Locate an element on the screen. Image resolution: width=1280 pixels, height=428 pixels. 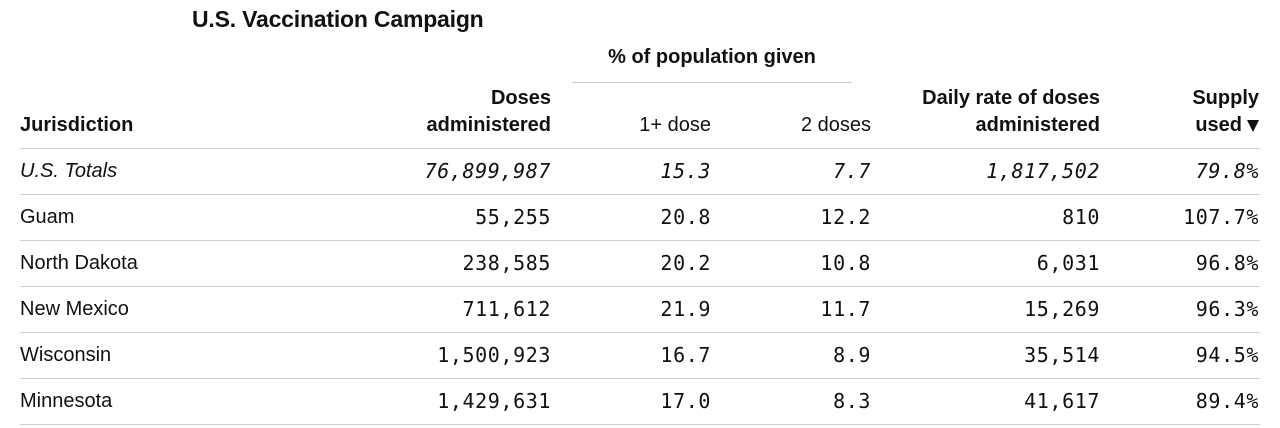
group-header-divider is located at coordinates (712, 82).